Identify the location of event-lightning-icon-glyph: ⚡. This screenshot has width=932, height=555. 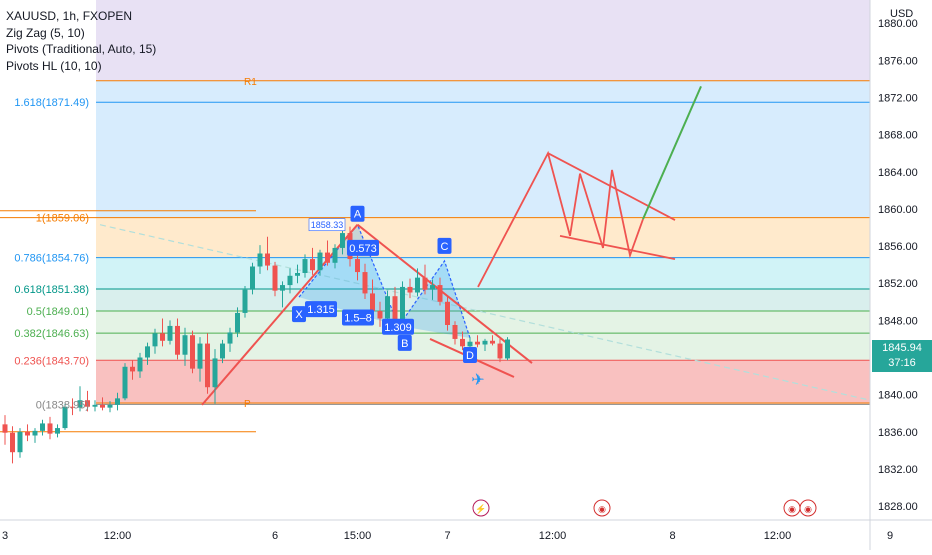
(480, 509).